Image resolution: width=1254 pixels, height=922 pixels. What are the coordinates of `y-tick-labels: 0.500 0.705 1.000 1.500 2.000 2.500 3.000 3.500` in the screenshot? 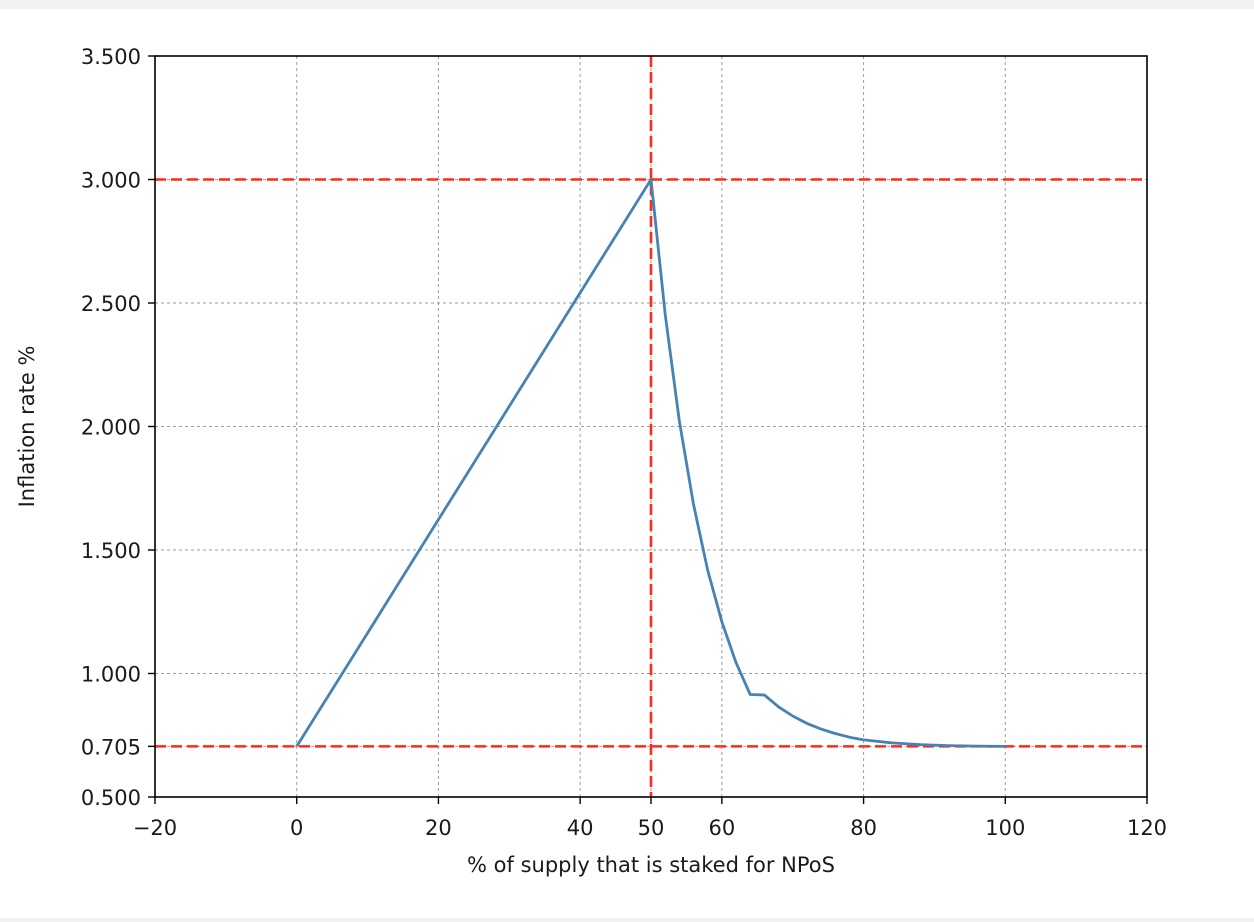 It's located at (111, 427).